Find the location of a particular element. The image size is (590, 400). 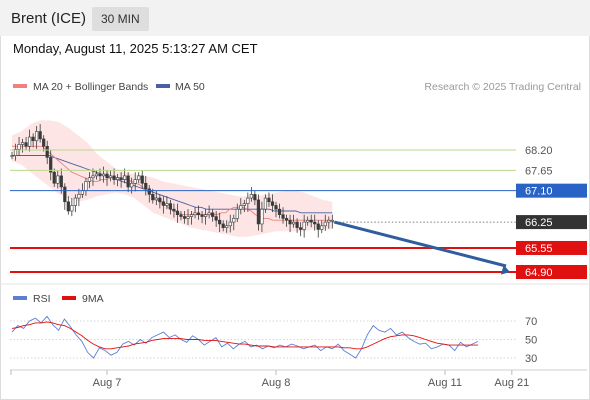

legend-ma20-swatch is located at coordinates (20, 86).